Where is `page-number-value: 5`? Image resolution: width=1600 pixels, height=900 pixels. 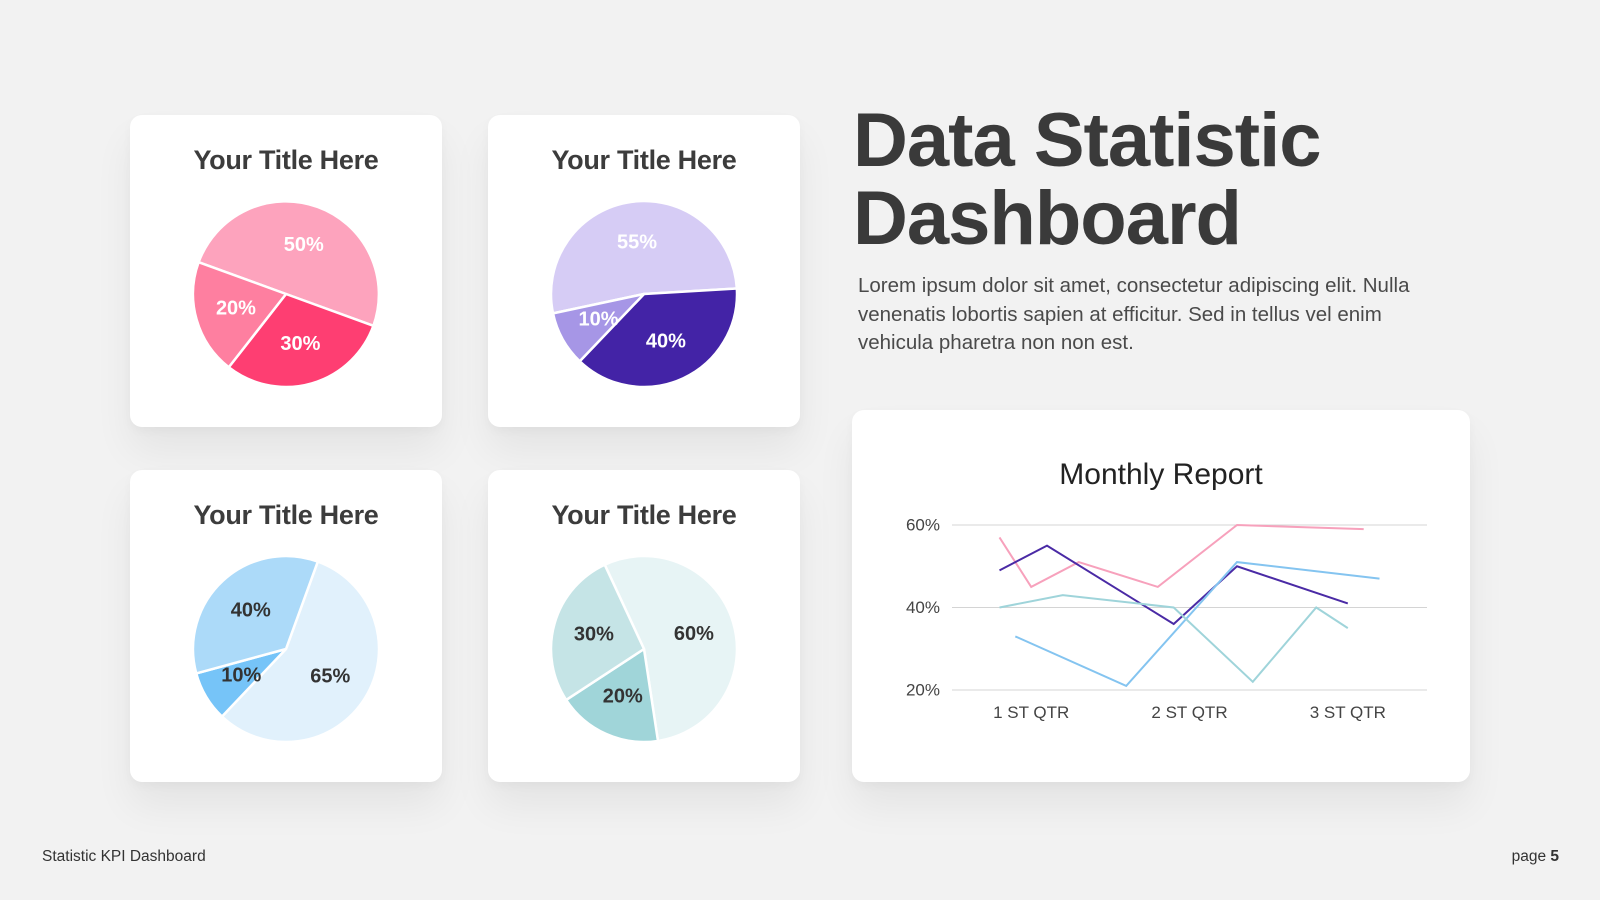 page-number-value: 5 is located at coordinates (1554, 856).